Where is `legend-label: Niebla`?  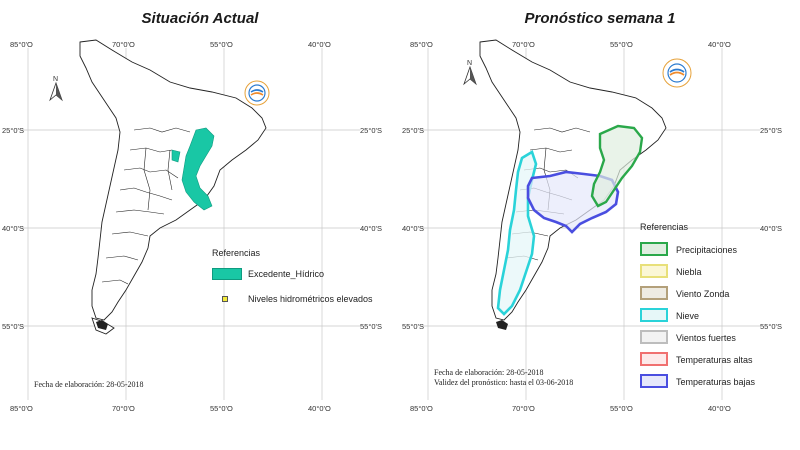
legend-label: Niebla is located at coordinates (689, 272).